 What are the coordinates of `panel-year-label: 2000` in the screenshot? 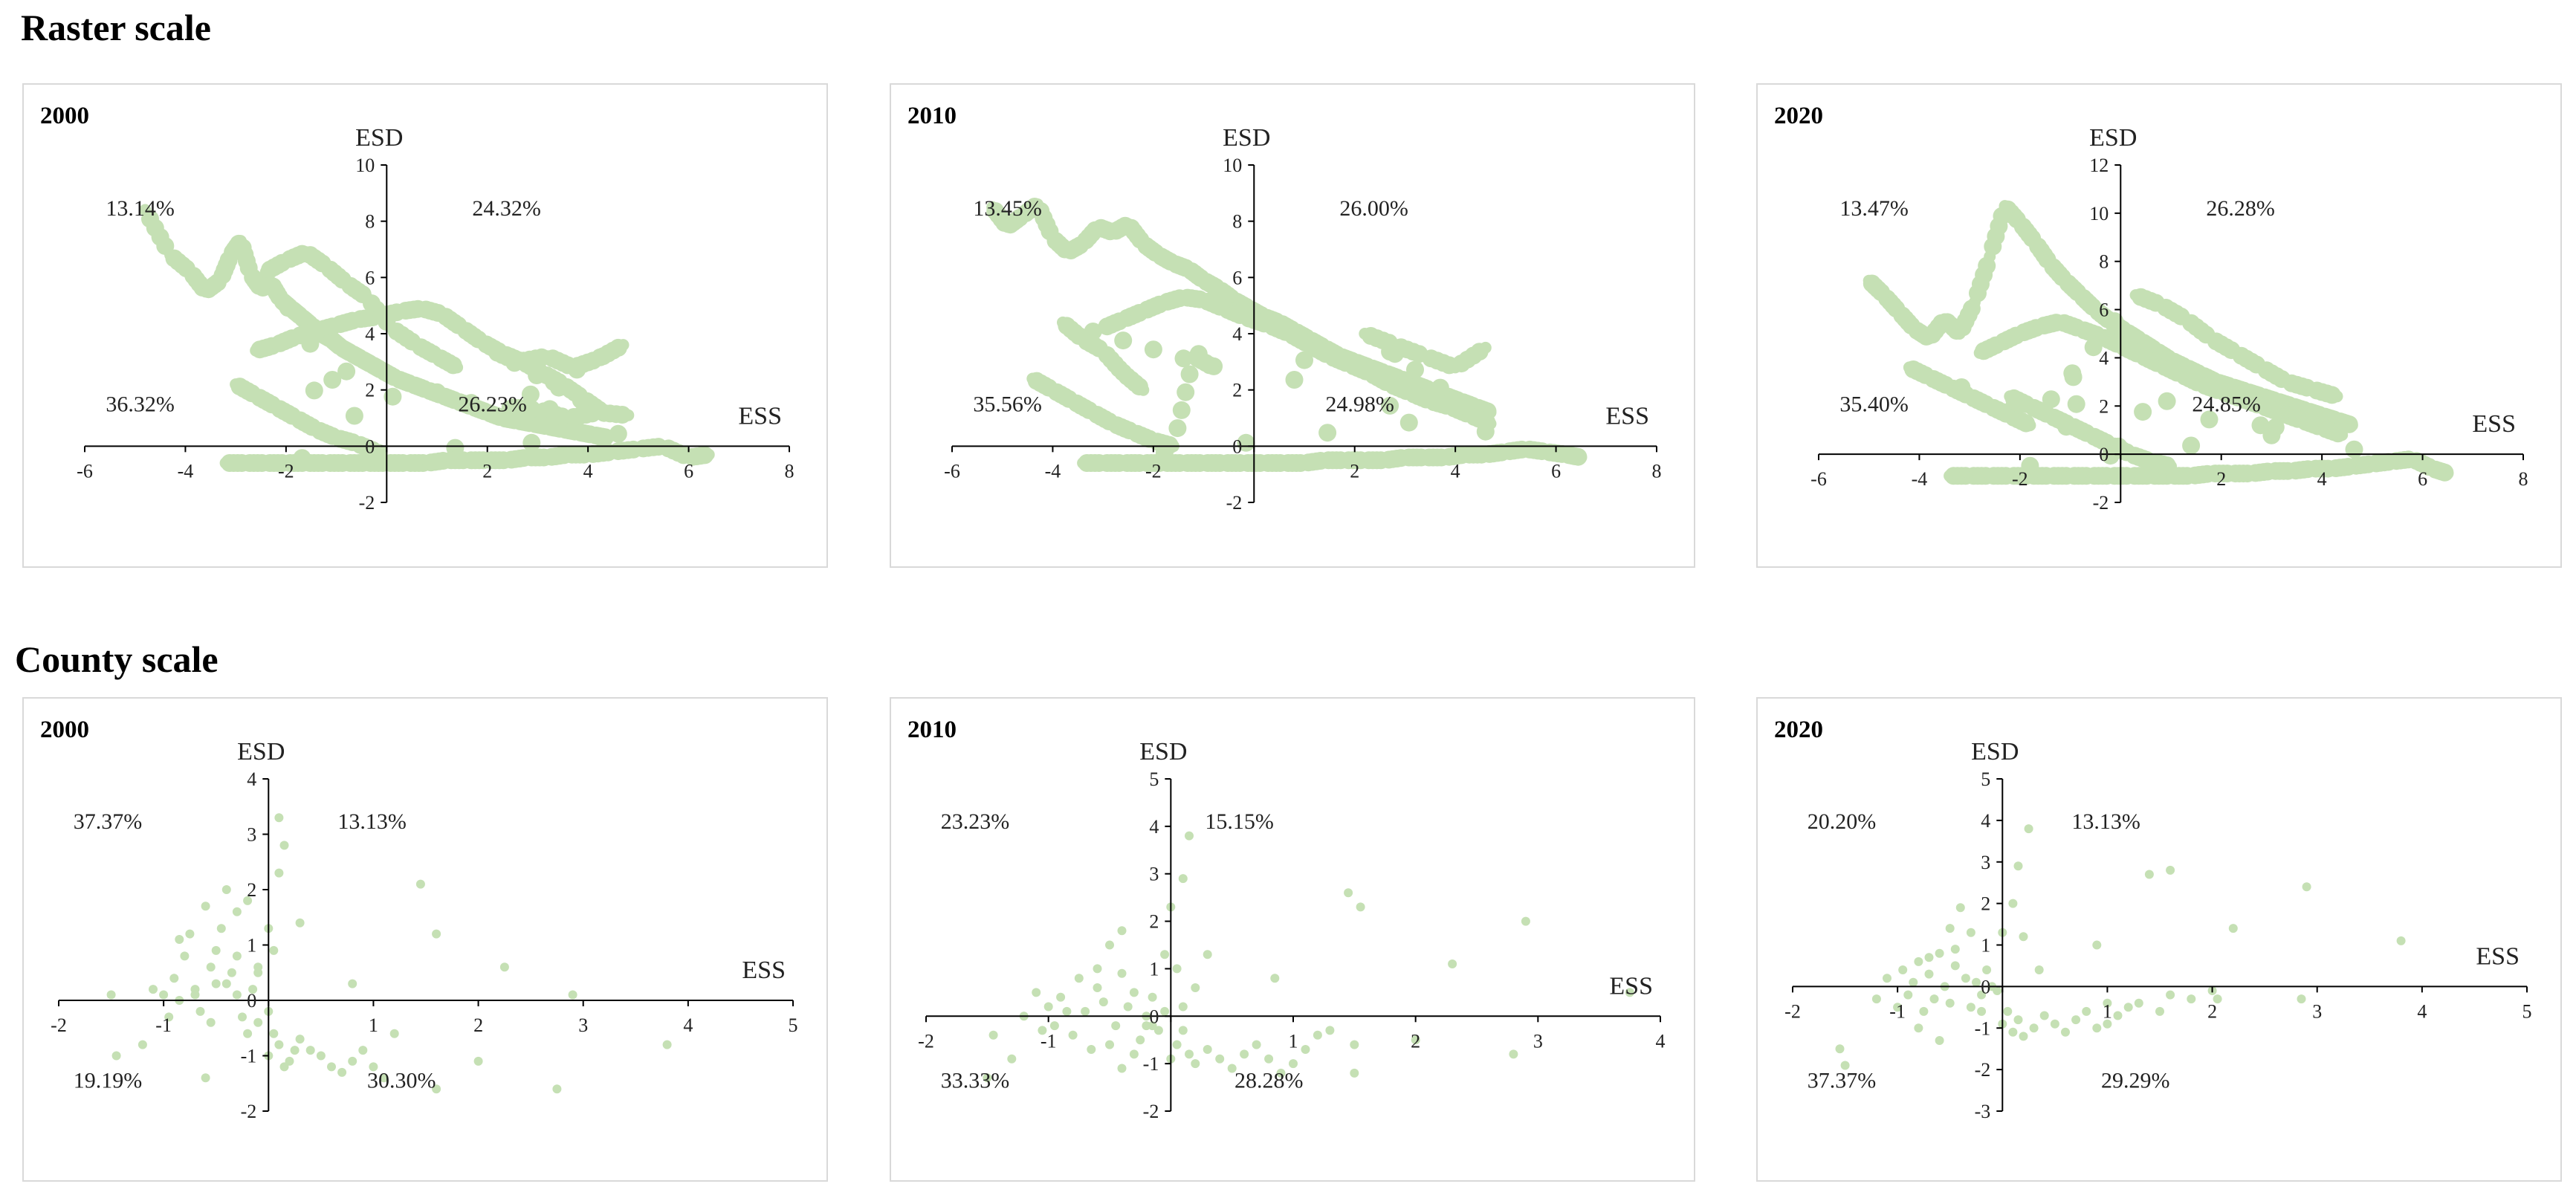 It's located at (64, 116).